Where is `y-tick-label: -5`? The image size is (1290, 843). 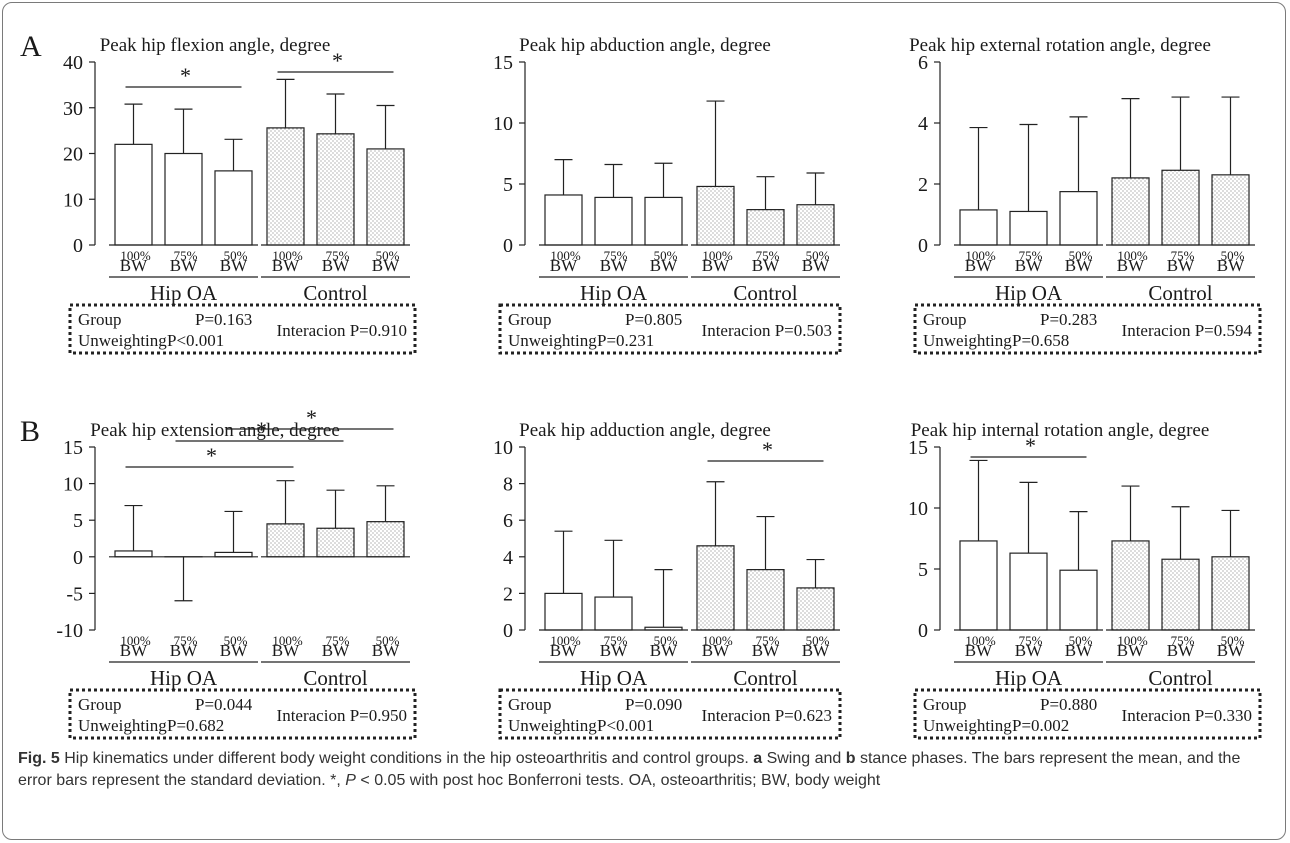 y-tick-label: -5 is located at coordinates (74, 594).